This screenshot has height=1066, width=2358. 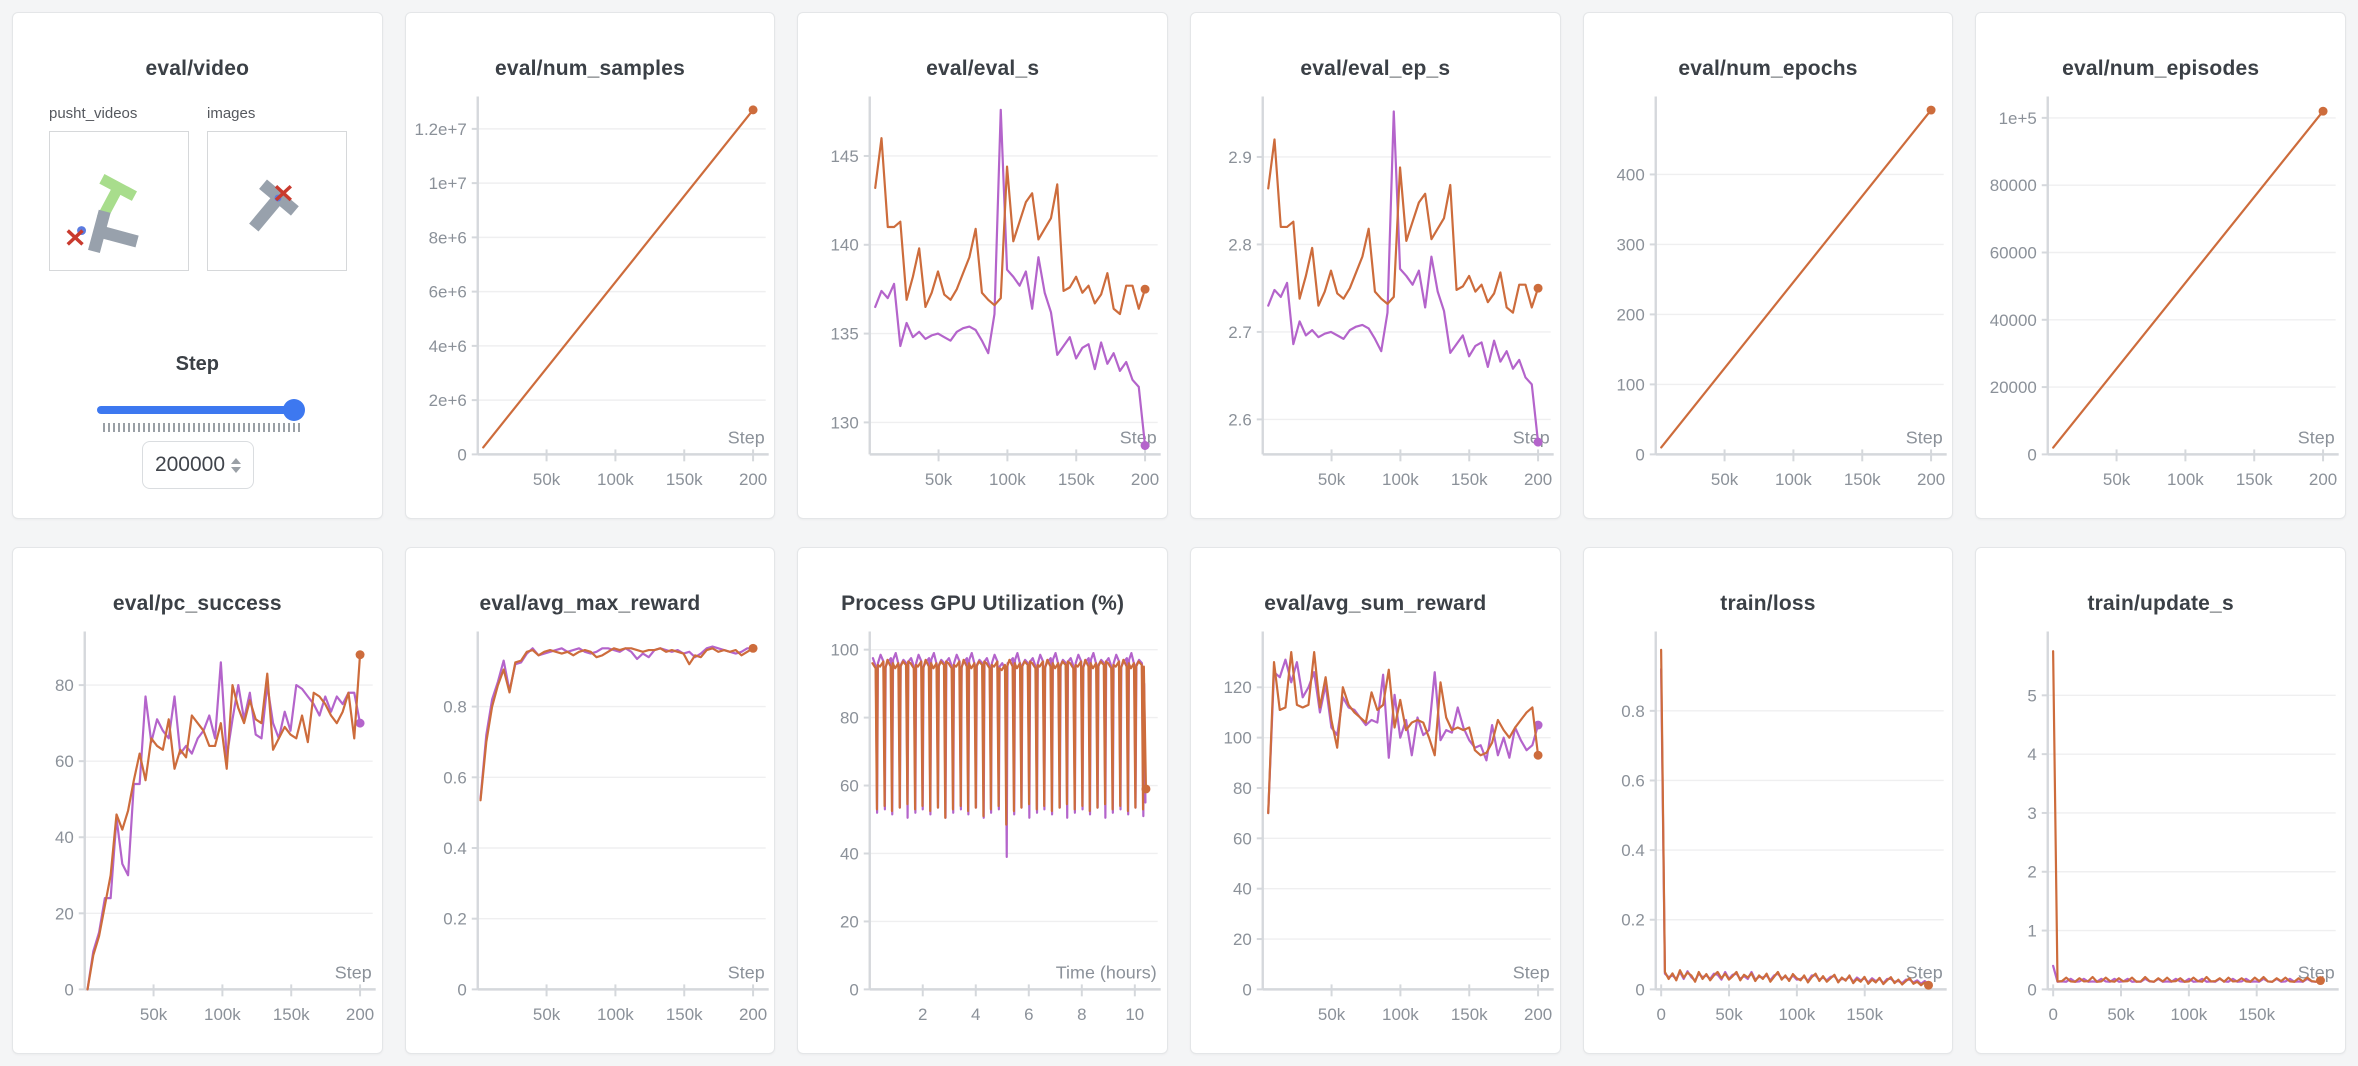 I want to click on slider-knob, so click(x=294, y=410).